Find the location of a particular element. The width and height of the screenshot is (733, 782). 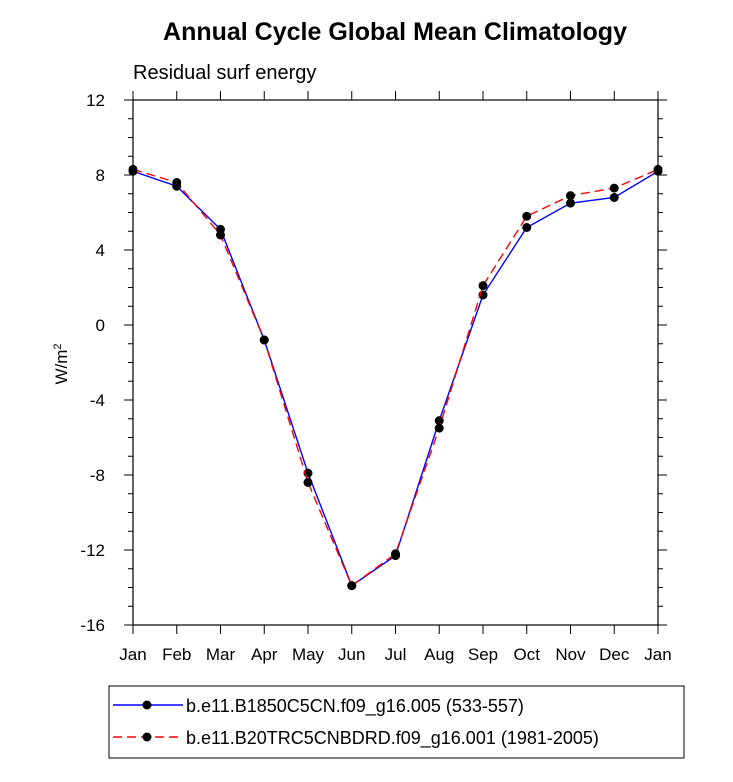

legend-series-1-label: b.e11.B1850C5CN.f09_g16.005 (533-557) is located at coordinates (355, 706).